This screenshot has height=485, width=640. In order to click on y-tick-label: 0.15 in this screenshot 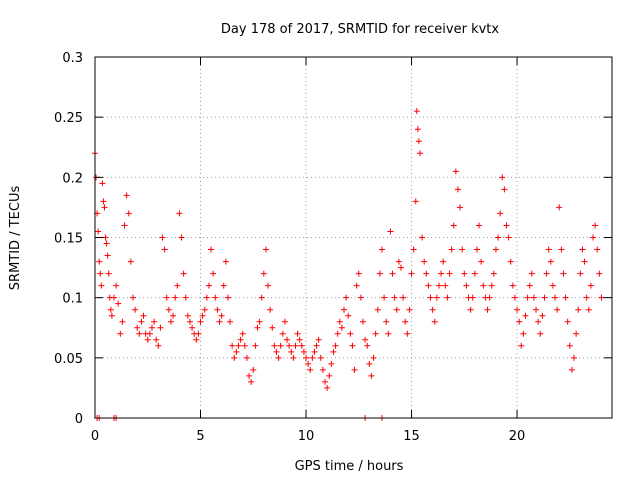, I will do `click(68, 239)`.